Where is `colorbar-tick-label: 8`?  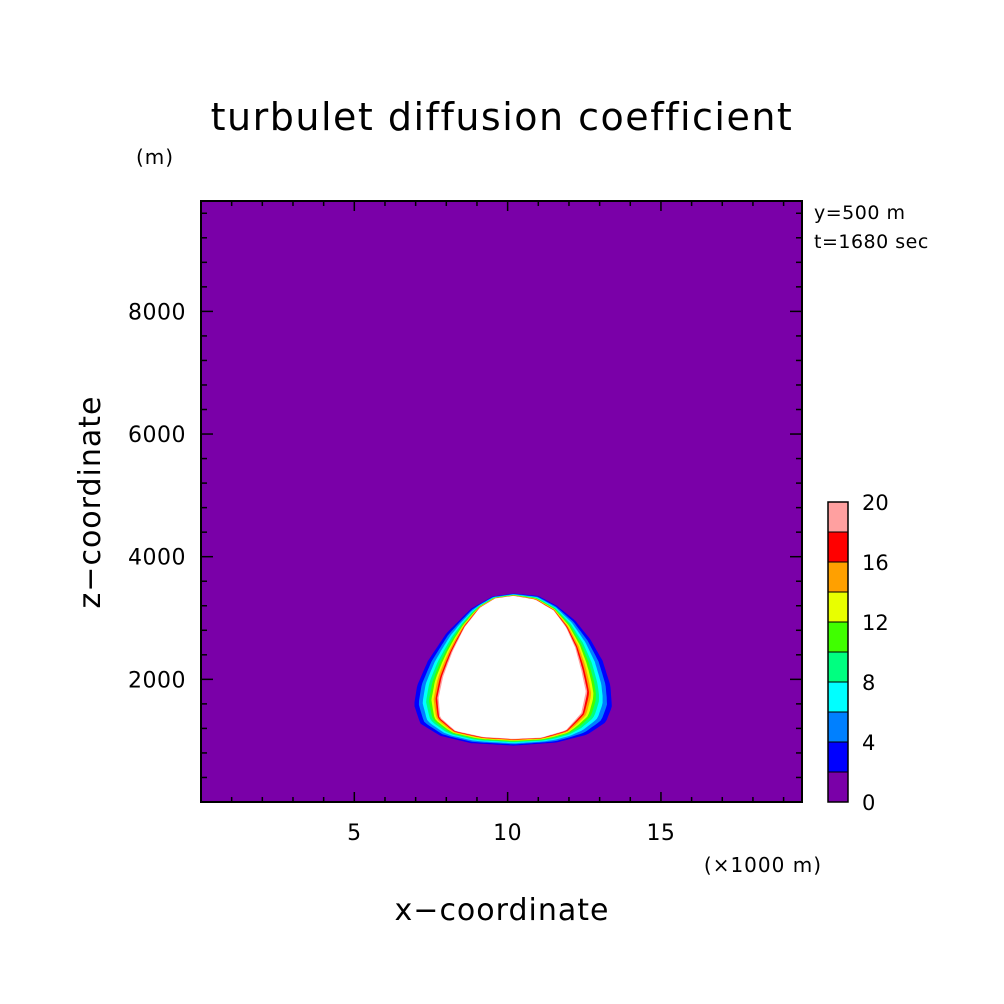
colorbar-tick-label: 8 is located at coordinates (868, 683).